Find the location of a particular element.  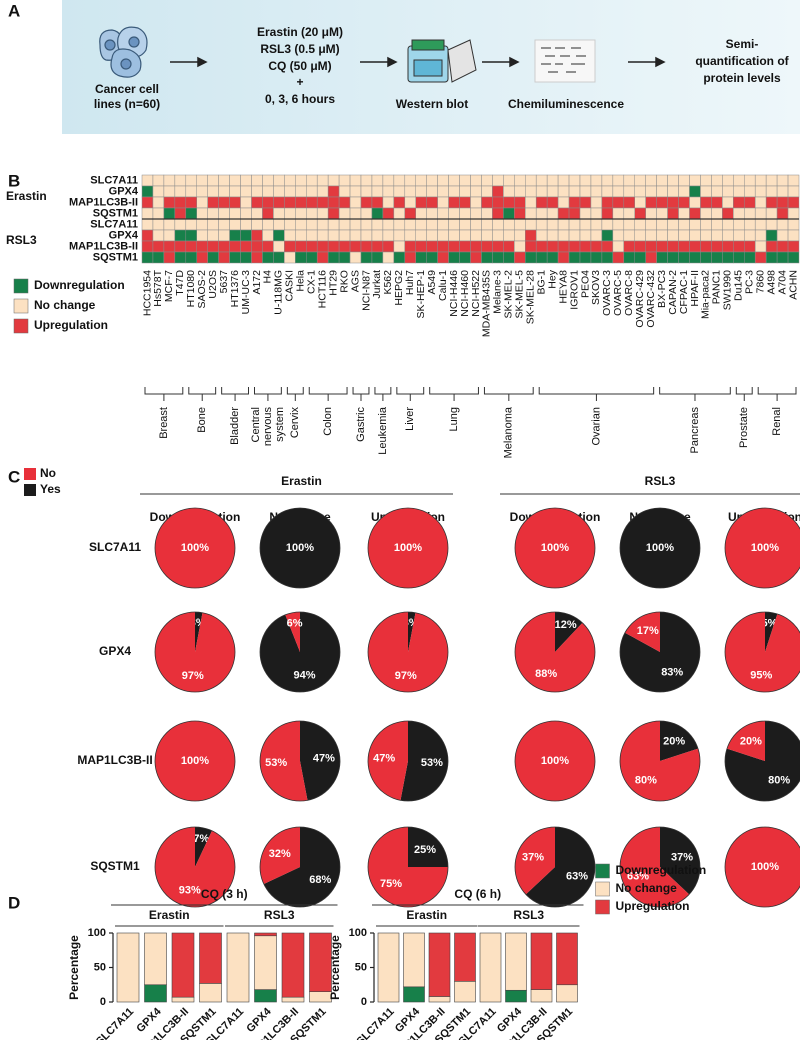

tissue-label: Liver is located at coordinates (410, 419).